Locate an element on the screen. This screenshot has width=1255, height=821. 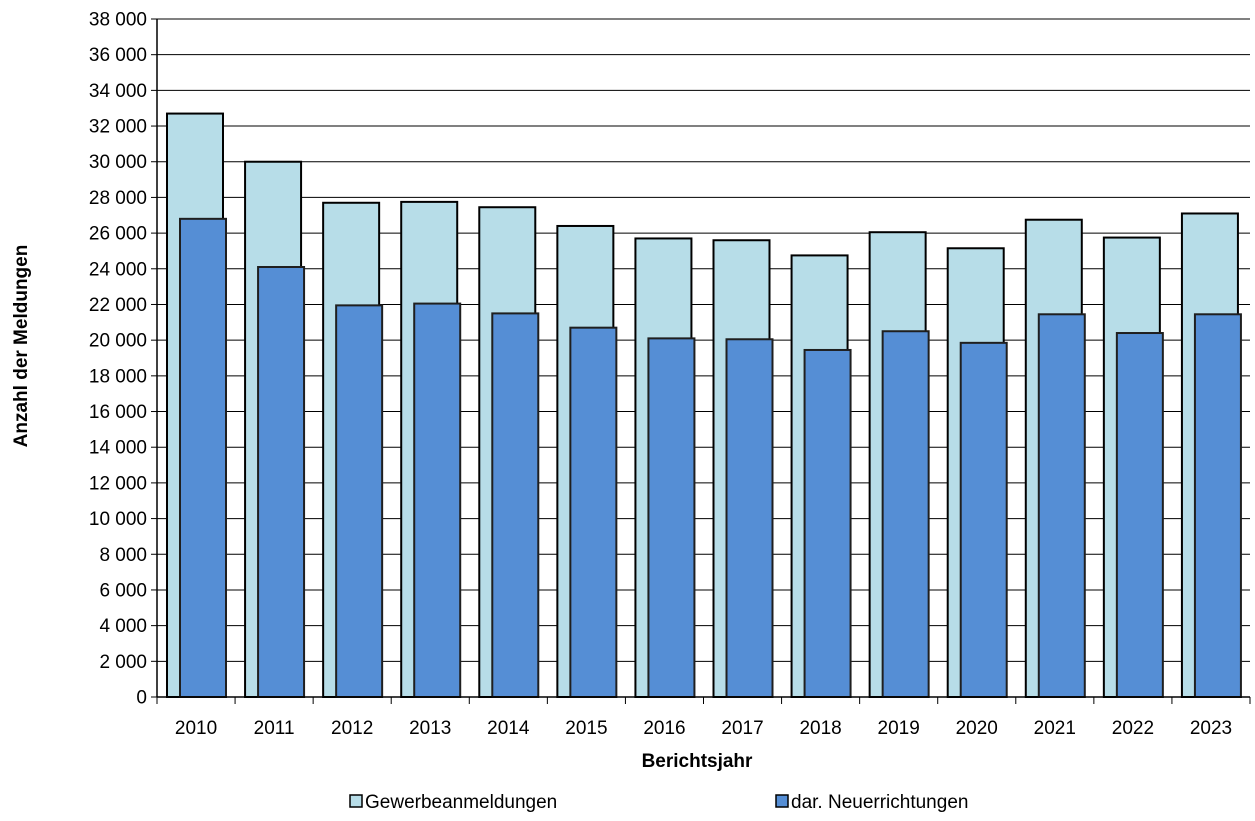
y-tick-label: 10 000 is located at coordinates (118, 519).